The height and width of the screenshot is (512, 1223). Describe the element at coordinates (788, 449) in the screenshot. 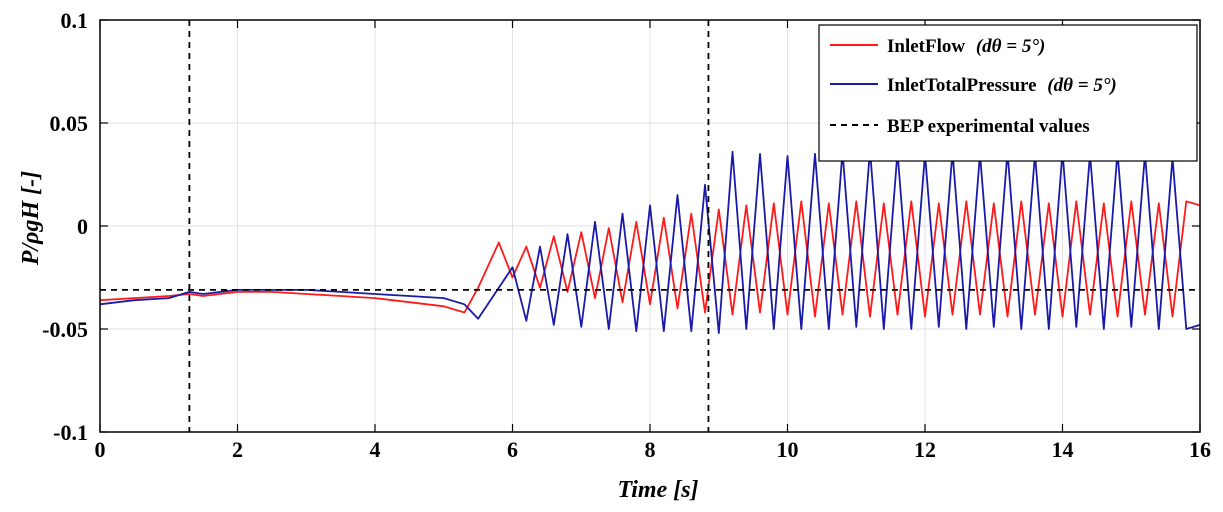

I see `x-tick-label: 10` at that location.